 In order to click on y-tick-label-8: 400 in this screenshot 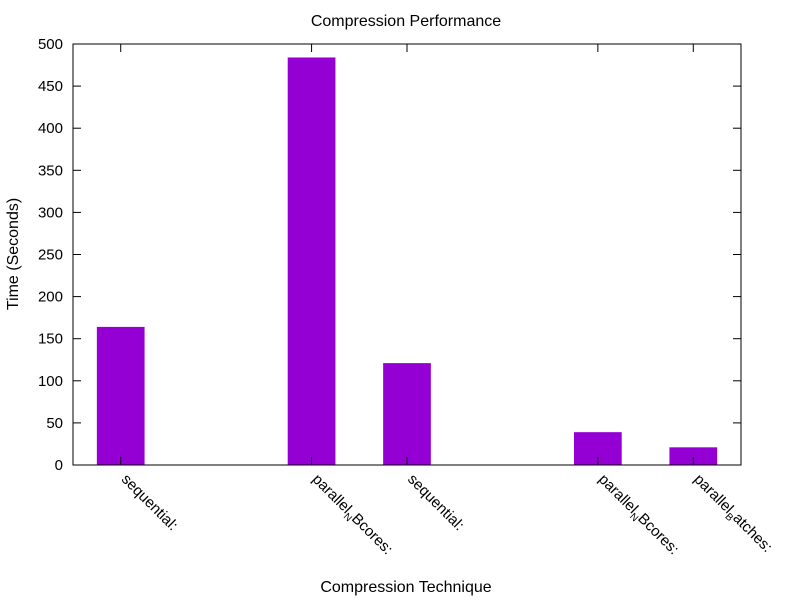, I will do `click(50, 128)`.